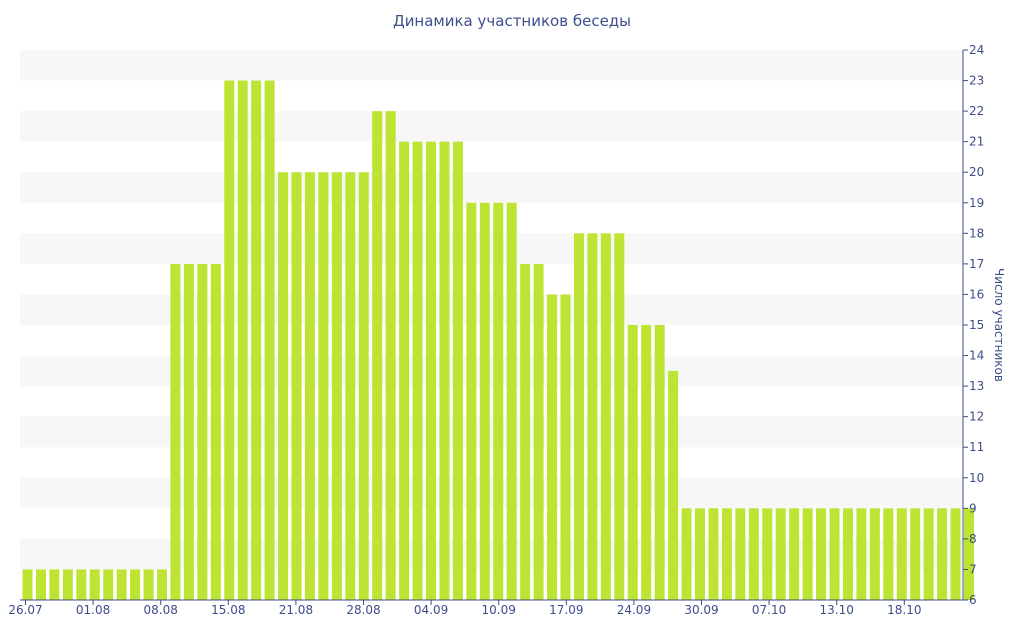 The width and height of the screenshot is (1024, 640). Describe the element at coordinates (363, 610) in the screenshot. I see `x-tick-label: 28.08` at that location.